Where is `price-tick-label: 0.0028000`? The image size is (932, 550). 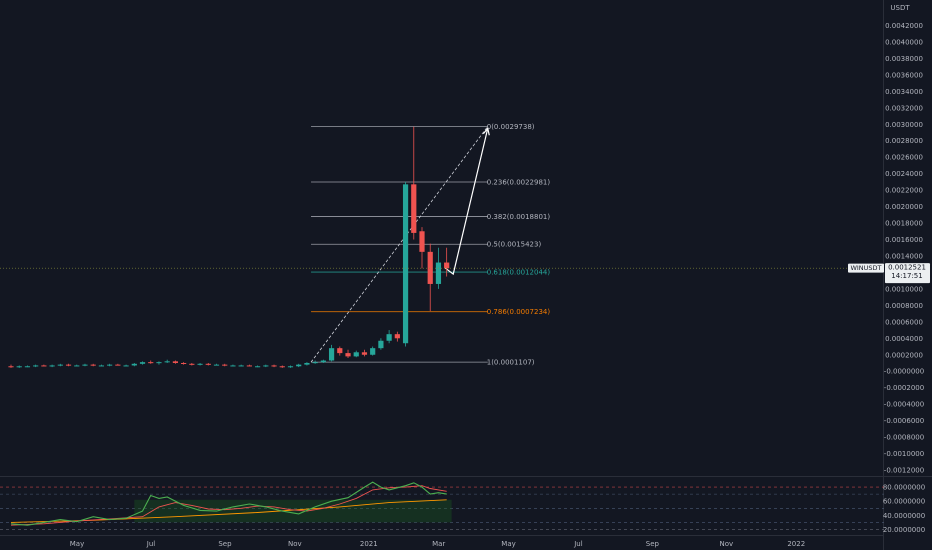 price-tick-label: 0.0028000 is located at coordinates (904, 141).